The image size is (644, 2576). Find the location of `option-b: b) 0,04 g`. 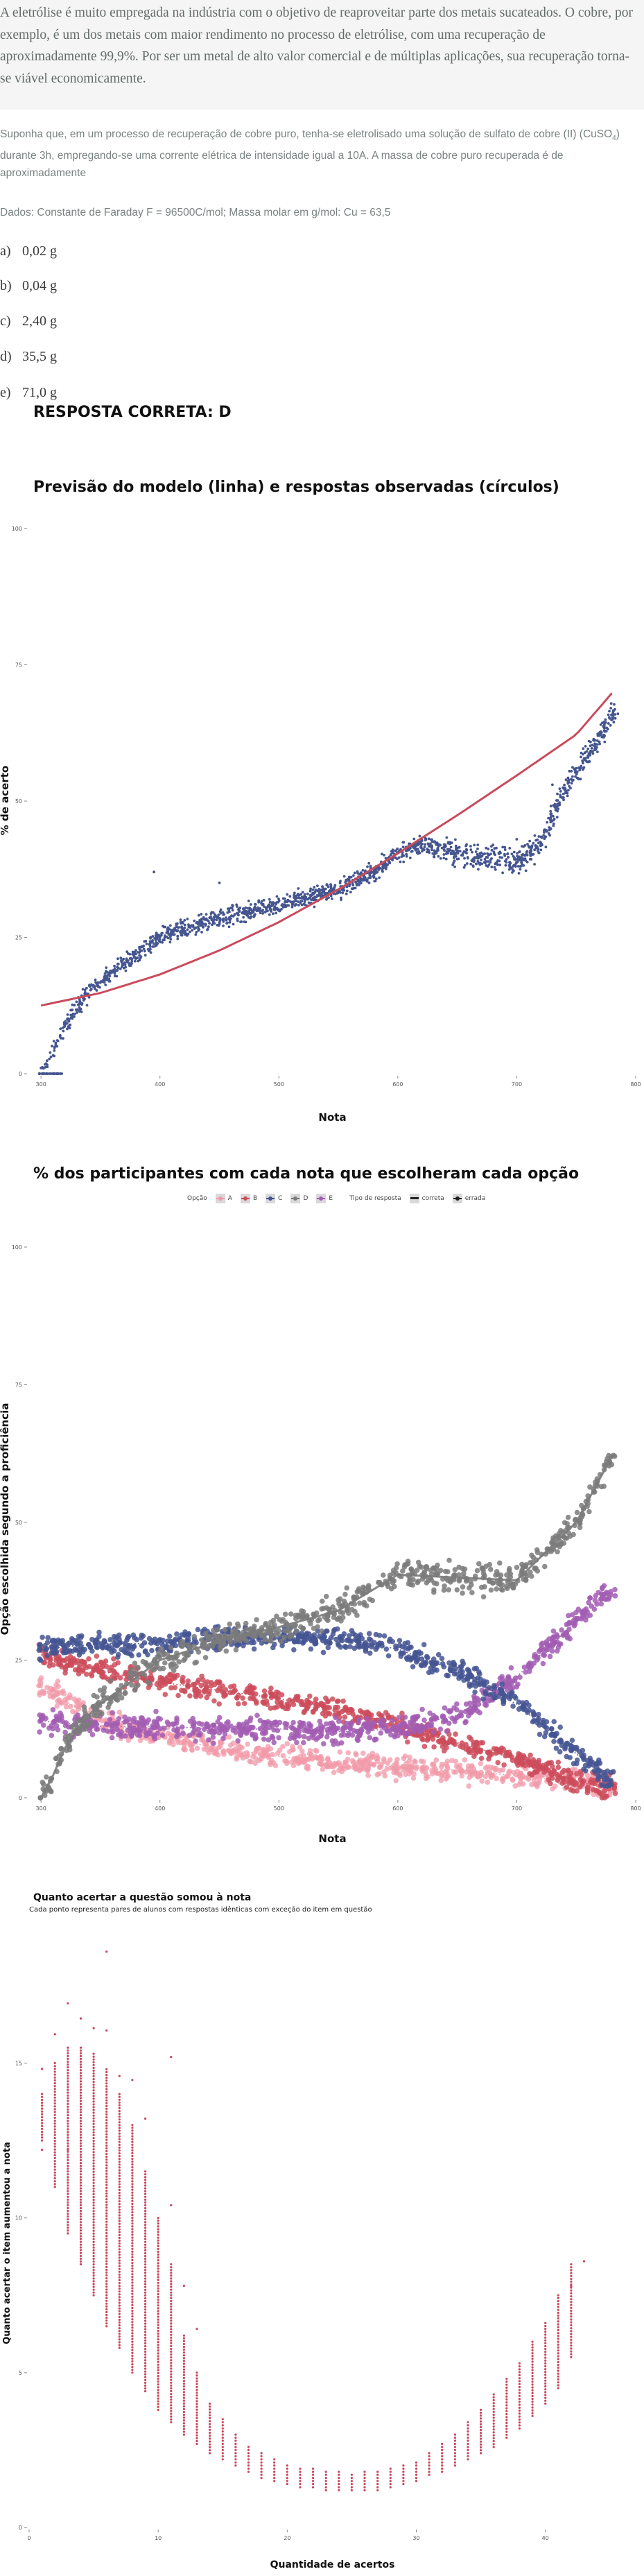

option-b: b) 0,04 g is located at coordinates (28, 285).